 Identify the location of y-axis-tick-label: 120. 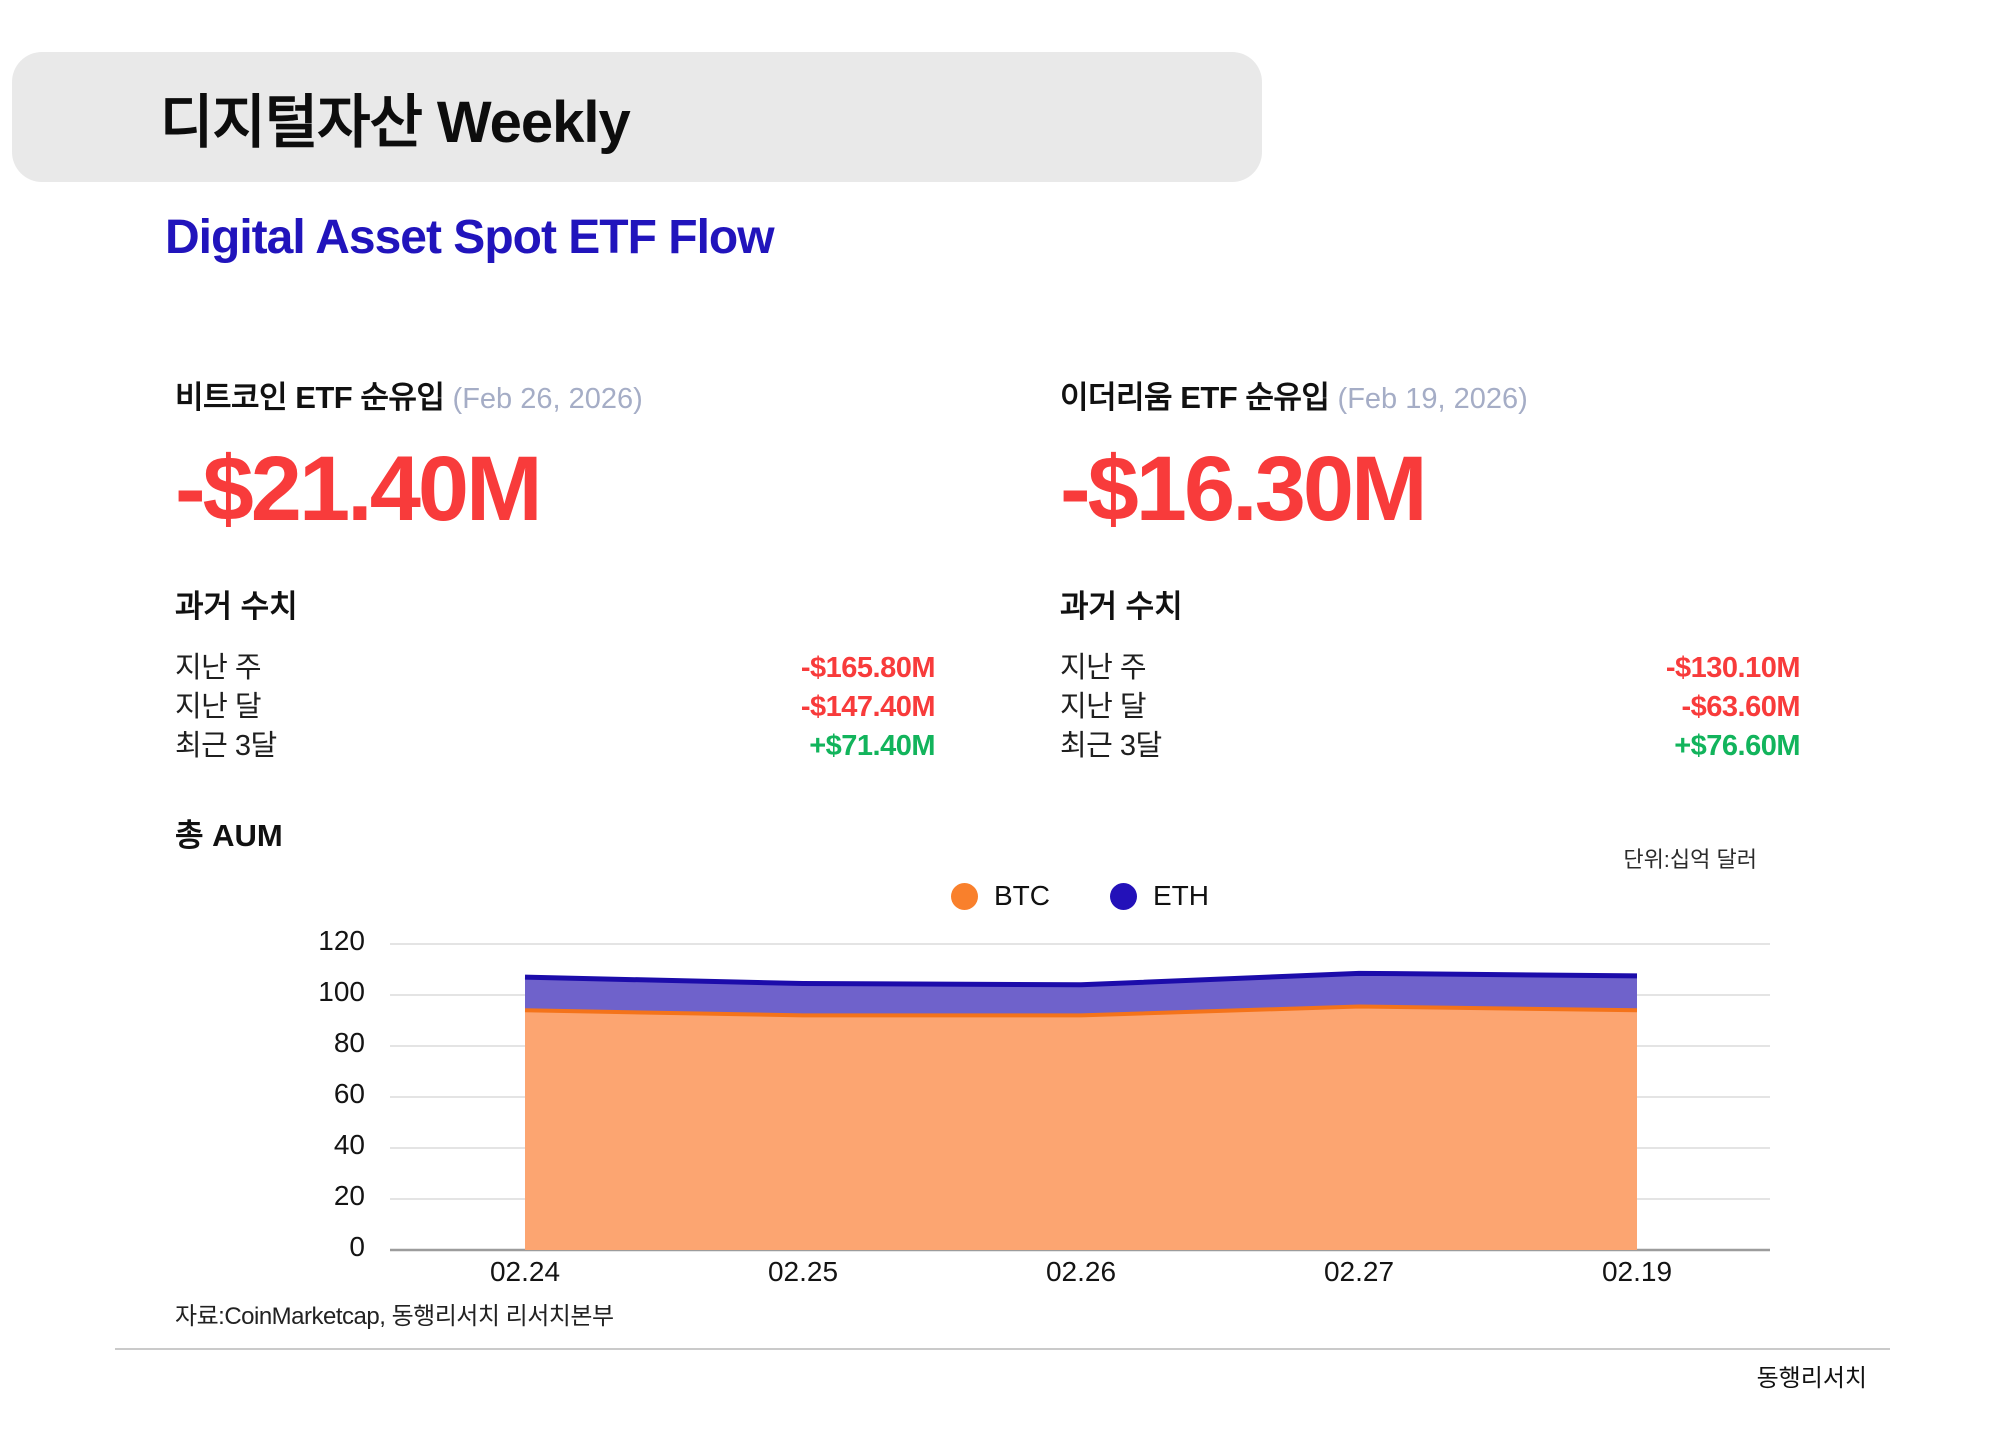
(341, 940).